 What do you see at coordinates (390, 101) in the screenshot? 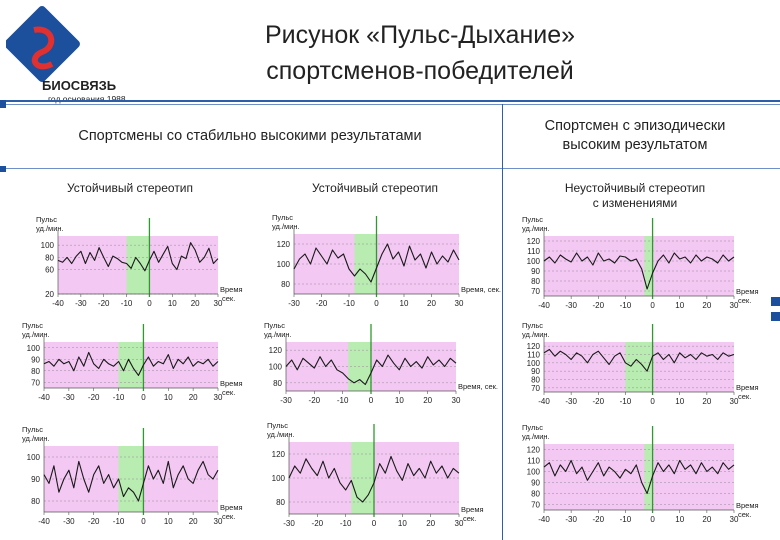
I see `divider-top` at bounding box center [390, 101].